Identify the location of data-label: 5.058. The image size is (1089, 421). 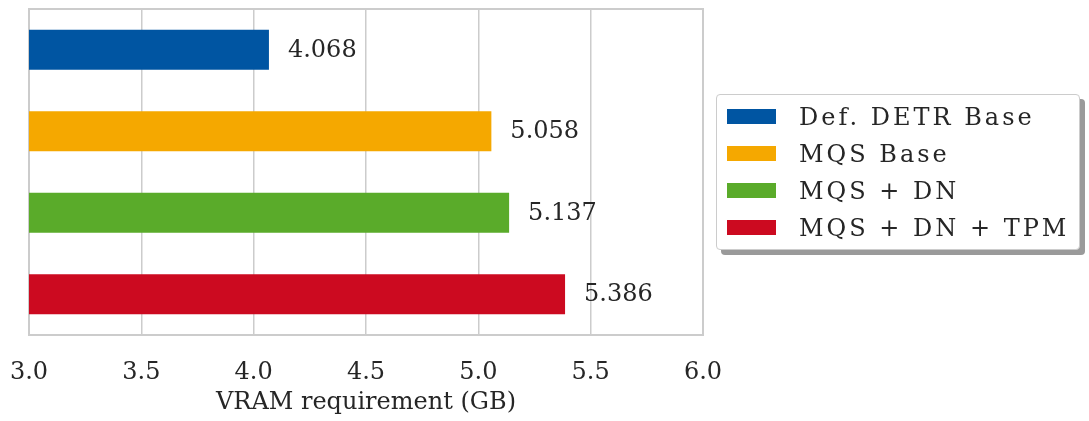
(545, 130).